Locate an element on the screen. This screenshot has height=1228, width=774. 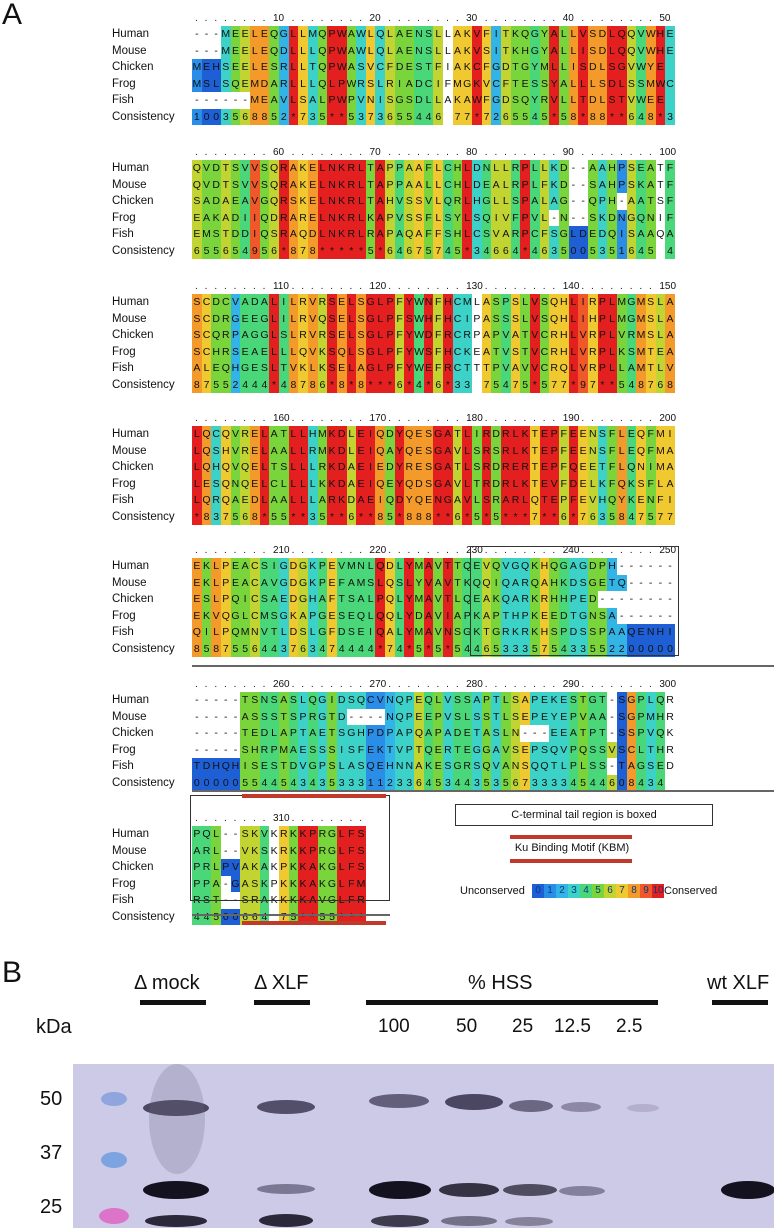
panel-b-letter: B is located at coordinates (12, 972).